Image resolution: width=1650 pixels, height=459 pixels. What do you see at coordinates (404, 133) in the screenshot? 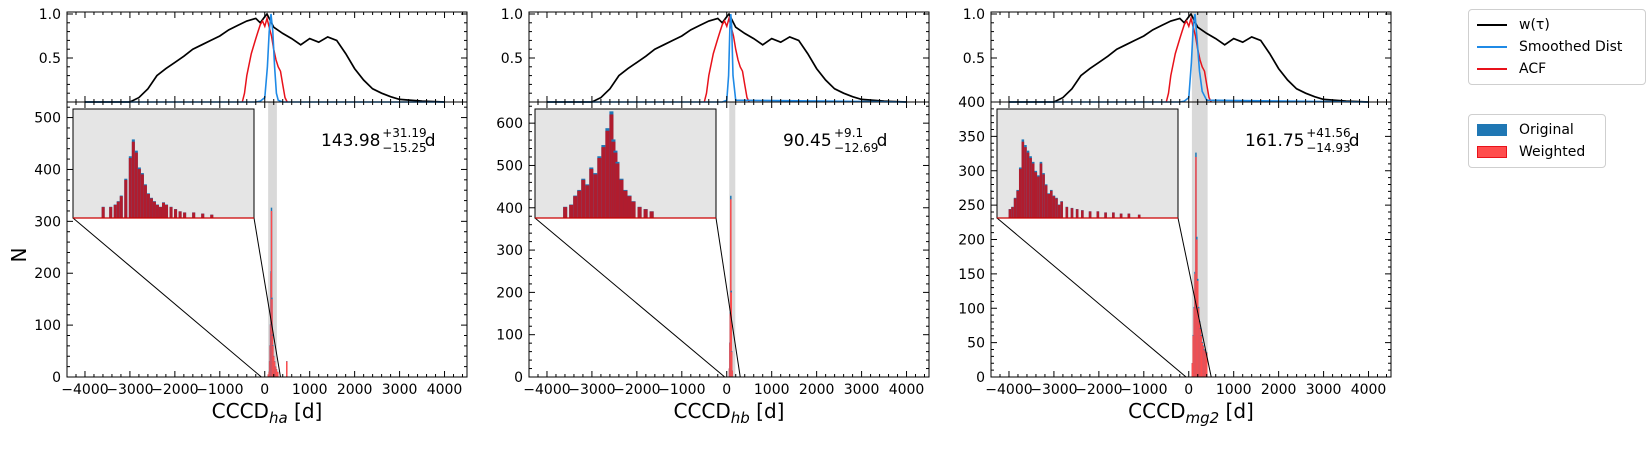
I see `lag-annotation-plus: +31.19` at bounding box center [404, 133].